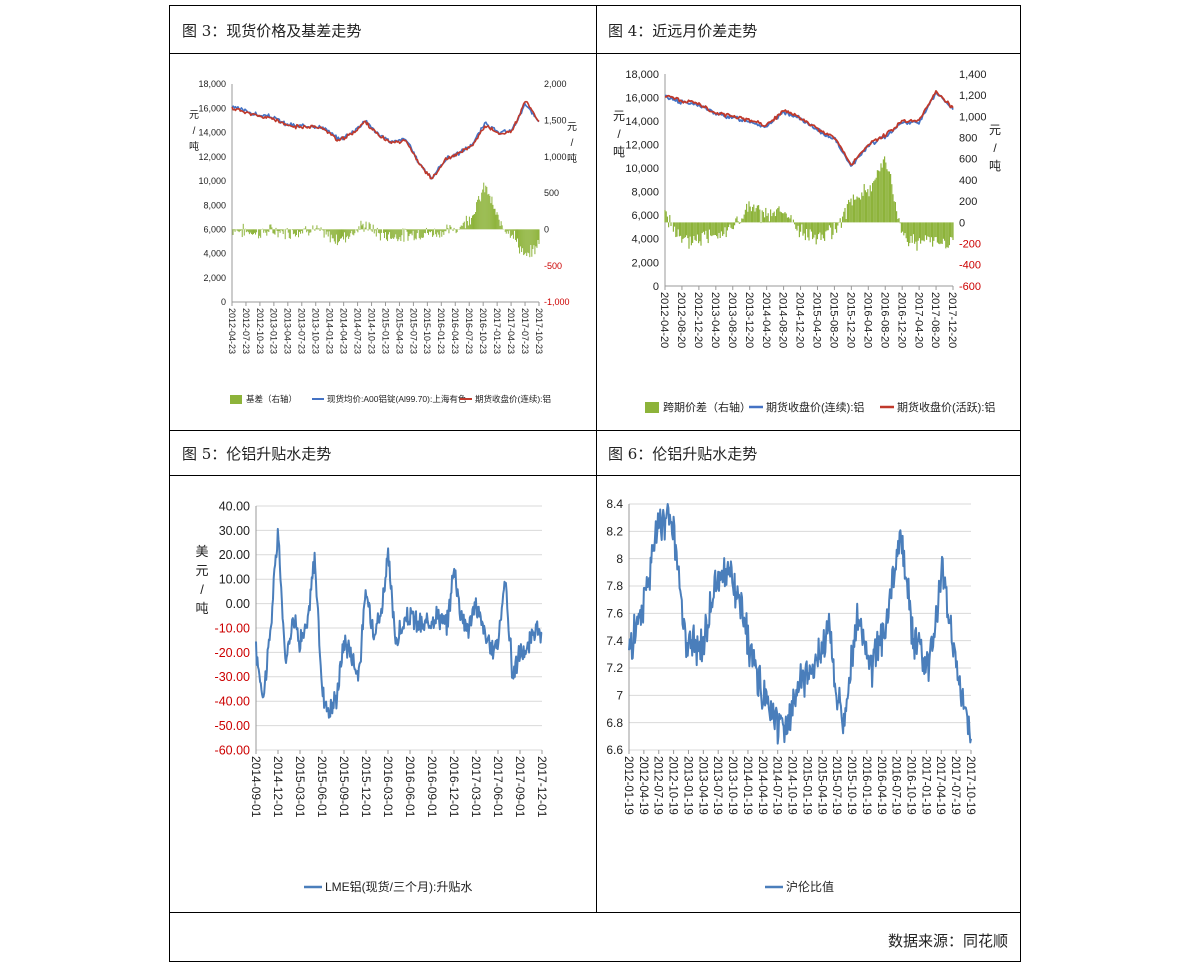 The height and width of the screenshot is (967, 1191). I want to click on y-tick-label: 18,000, so click(212, 84).